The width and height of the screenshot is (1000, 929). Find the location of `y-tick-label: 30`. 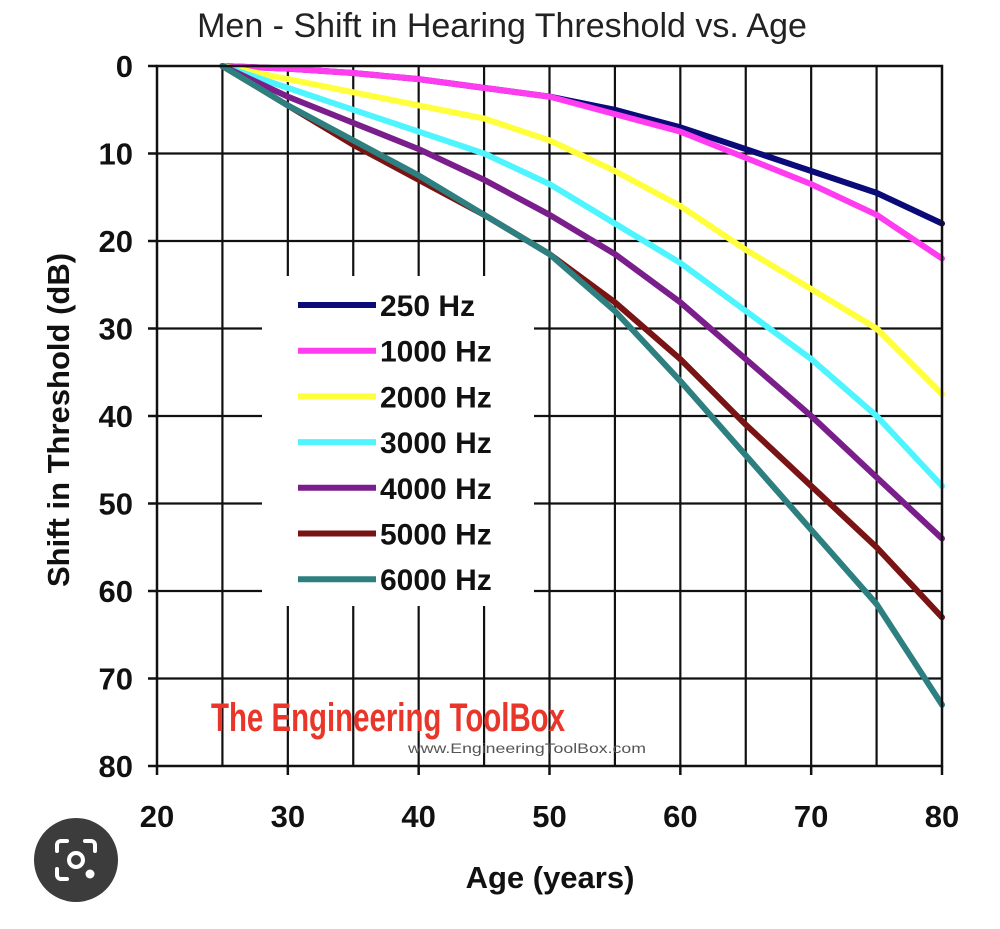

y-tick-label: 30 is located at coordinates (116, 329).